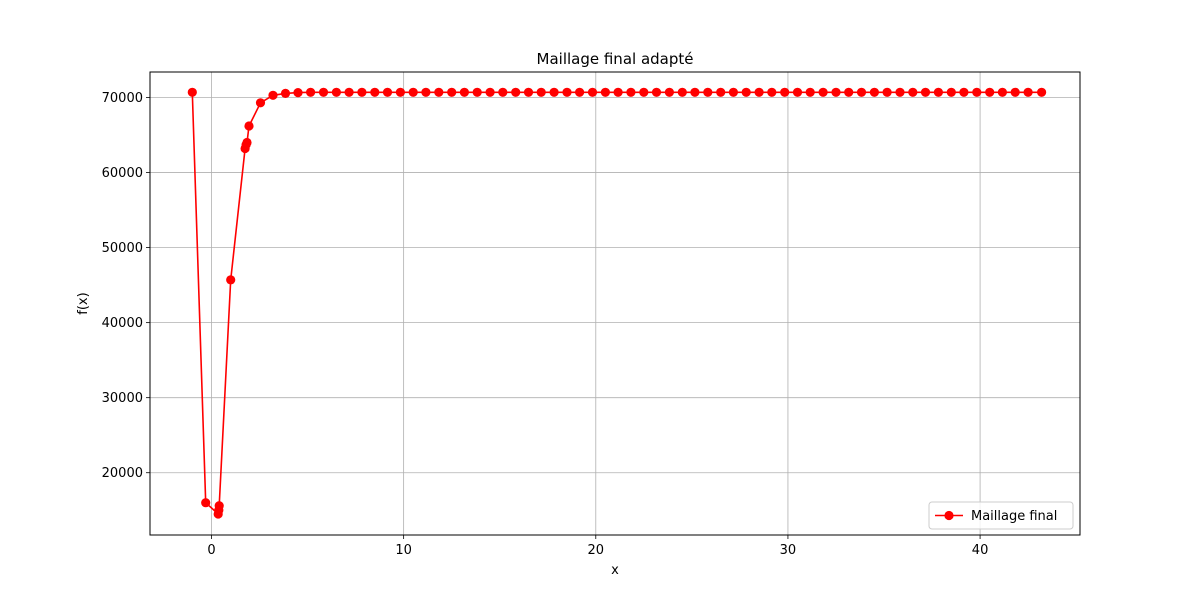  Describe the element at coordinates (949, 515) in the screenshot. I see `legend-dot-marker` at that location.